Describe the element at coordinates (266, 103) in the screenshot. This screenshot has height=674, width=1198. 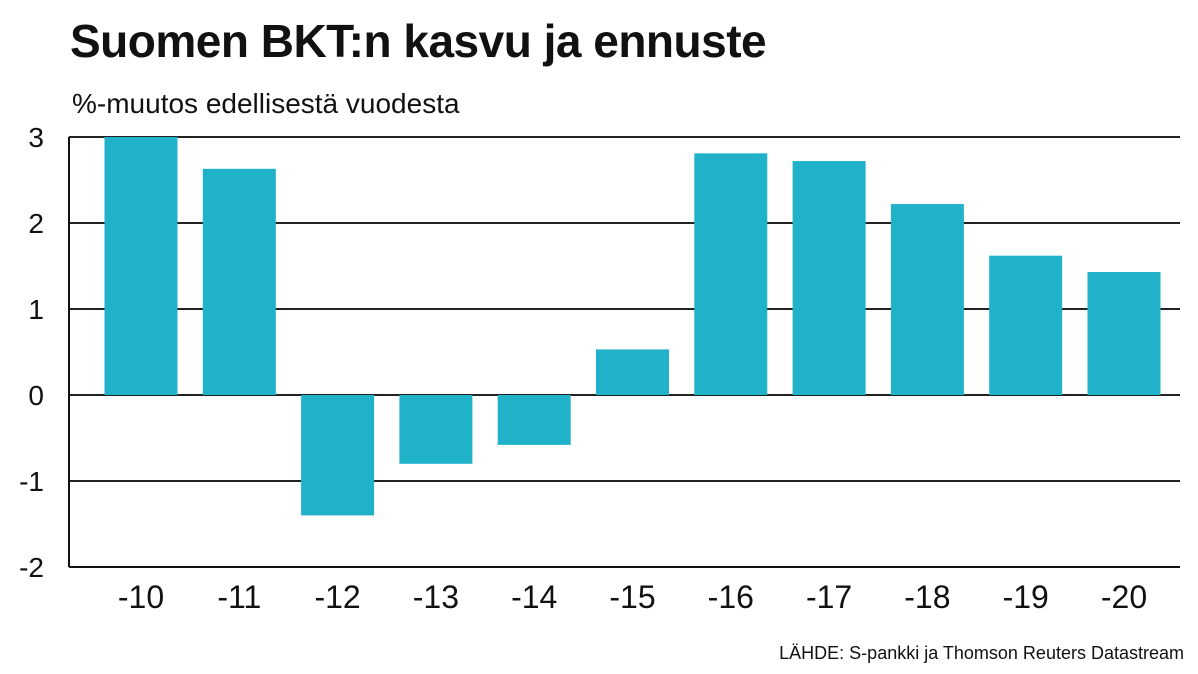
I see `chart-subtitle: %-muutos edellisestä vuodesta` at that location.